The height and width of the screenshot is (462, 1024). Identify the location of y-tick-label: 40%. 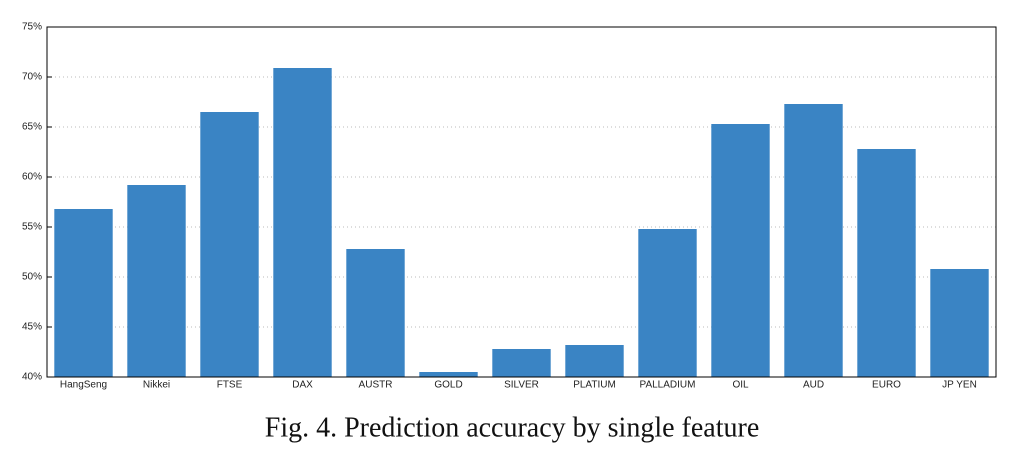
(32, 377).